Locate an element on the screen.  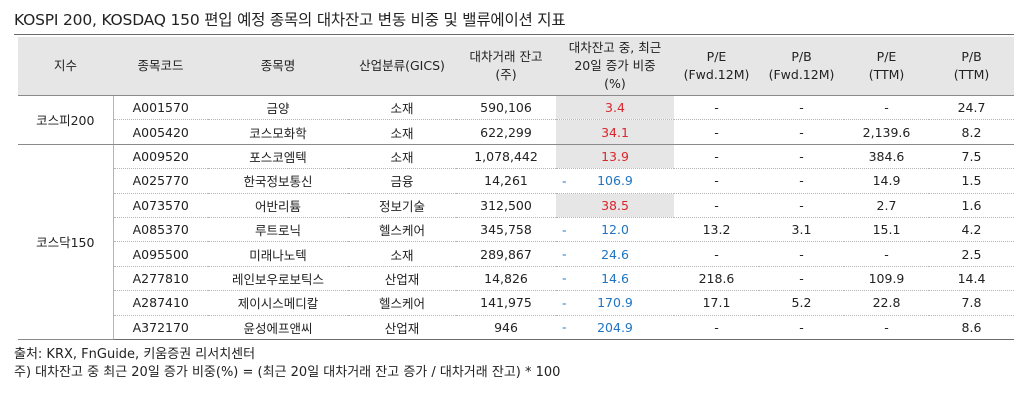
cell-pb-fwd: 5.2 is located at coordinates (801, 303).